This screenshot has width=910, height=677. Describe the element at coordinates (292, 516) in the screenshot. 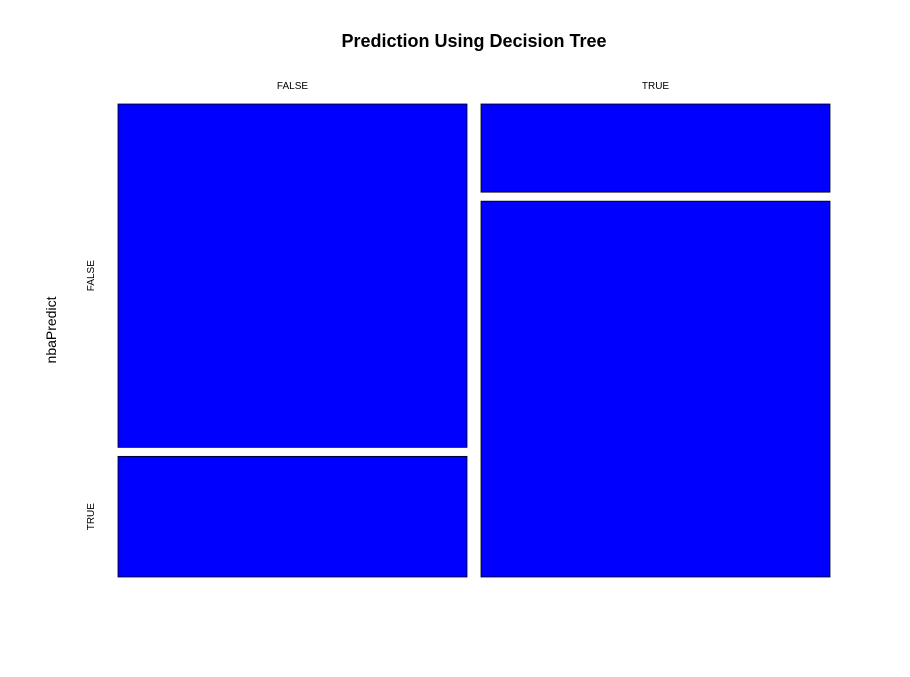

I see `mosaic-tile-false-true` at that location.